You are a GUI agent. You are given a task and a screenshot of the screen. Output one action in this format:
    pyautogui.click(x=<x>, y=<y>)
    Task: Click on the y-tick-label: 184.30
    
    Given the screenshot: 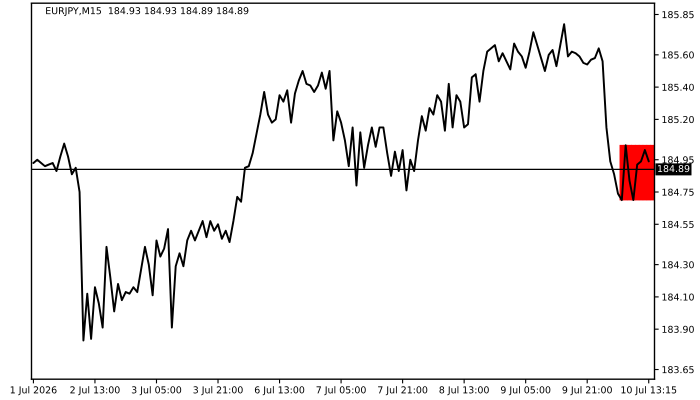 What is the action you would take?
    pyautogui.click(x=678, y=264)
    